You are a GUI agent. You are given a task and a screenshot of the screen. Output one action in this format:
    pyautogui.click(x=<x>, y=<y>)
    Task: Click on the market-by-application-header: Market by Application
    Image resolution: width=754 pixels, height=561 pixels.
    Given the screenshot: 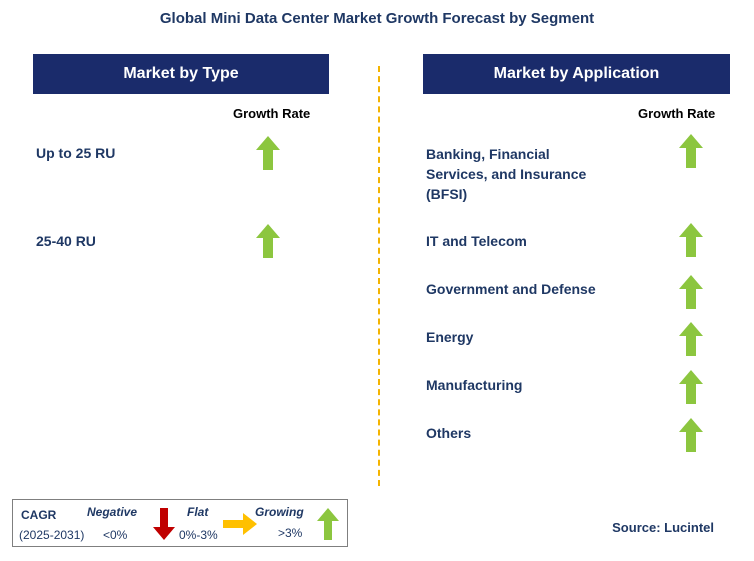 What is the action you would take?
    pyautogui.click(x=576, y=74)
    